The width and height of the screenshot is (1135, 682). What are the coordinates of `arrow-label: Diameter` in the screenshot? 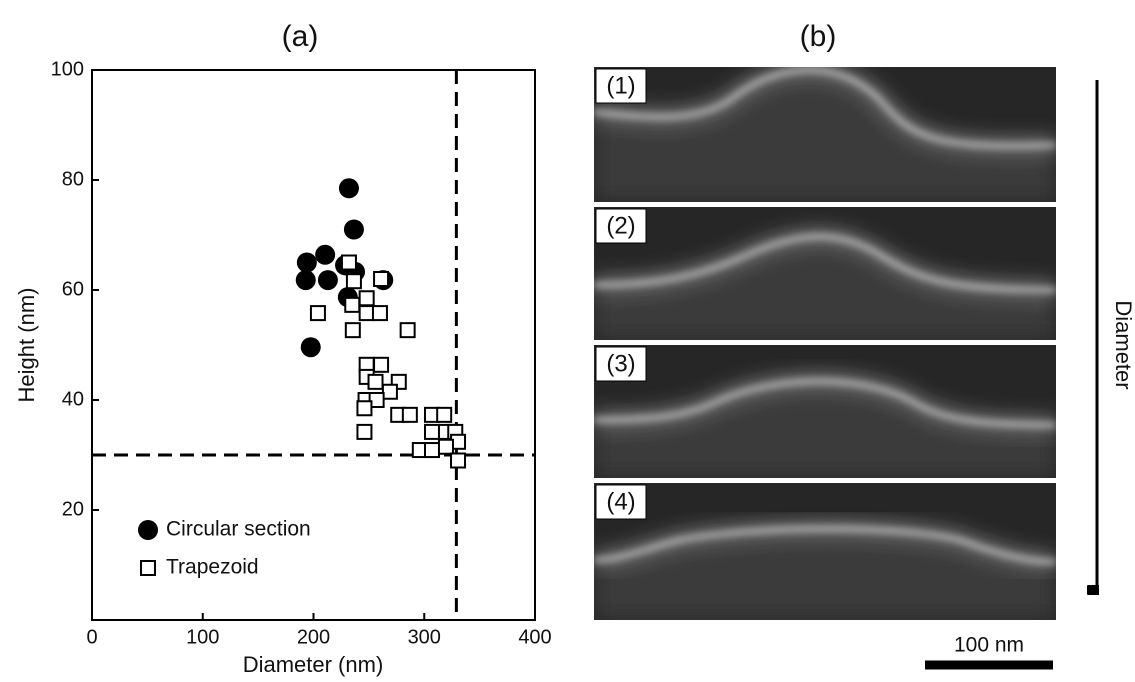 It's located at (1123, 344).